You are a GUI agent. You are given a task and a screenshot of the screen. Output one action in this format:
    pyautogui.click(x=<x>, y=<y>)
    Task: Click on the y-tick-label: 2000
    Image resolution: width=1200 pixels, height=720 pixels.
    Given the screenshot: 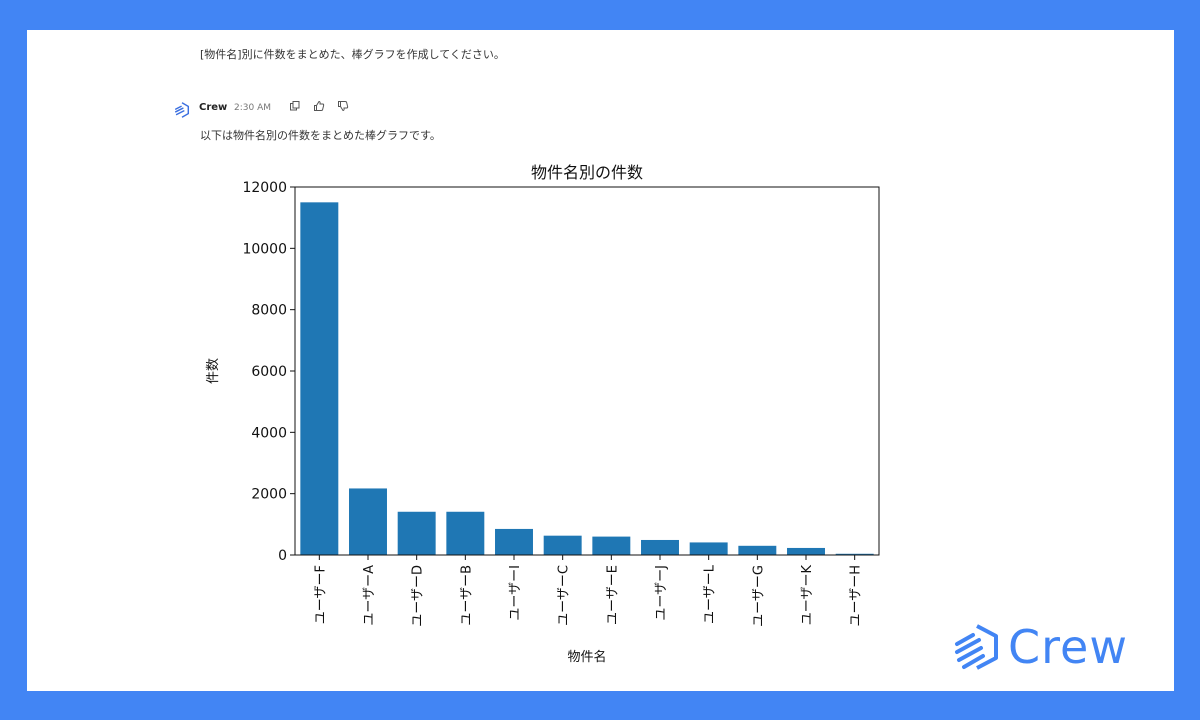 What is the action you would take?
    pyautogui.click(x=269, y=495)
    